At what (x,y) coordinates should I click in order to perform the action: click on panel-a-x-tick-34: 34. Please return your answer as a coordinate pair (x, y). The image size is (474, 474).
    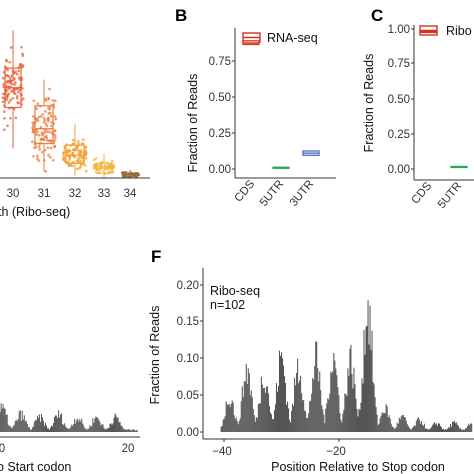
    Looking at the image, I should click on (130, 194).